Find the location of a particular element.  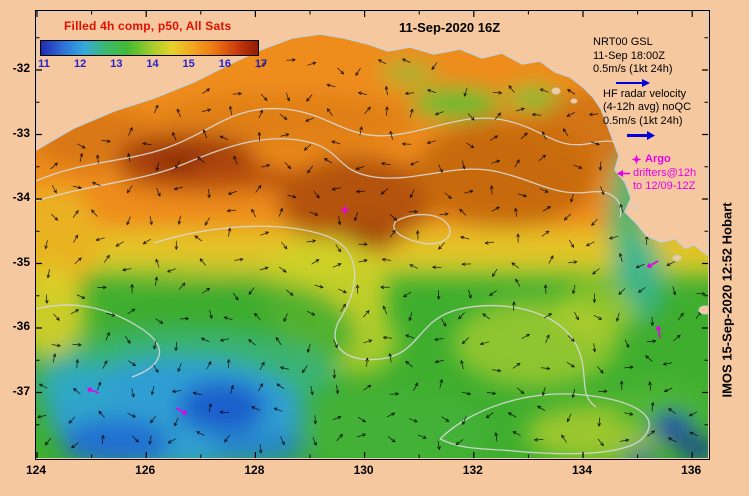

legend-hf-qc: (4-12h avg) noQC is located at coordinates (647, 107).